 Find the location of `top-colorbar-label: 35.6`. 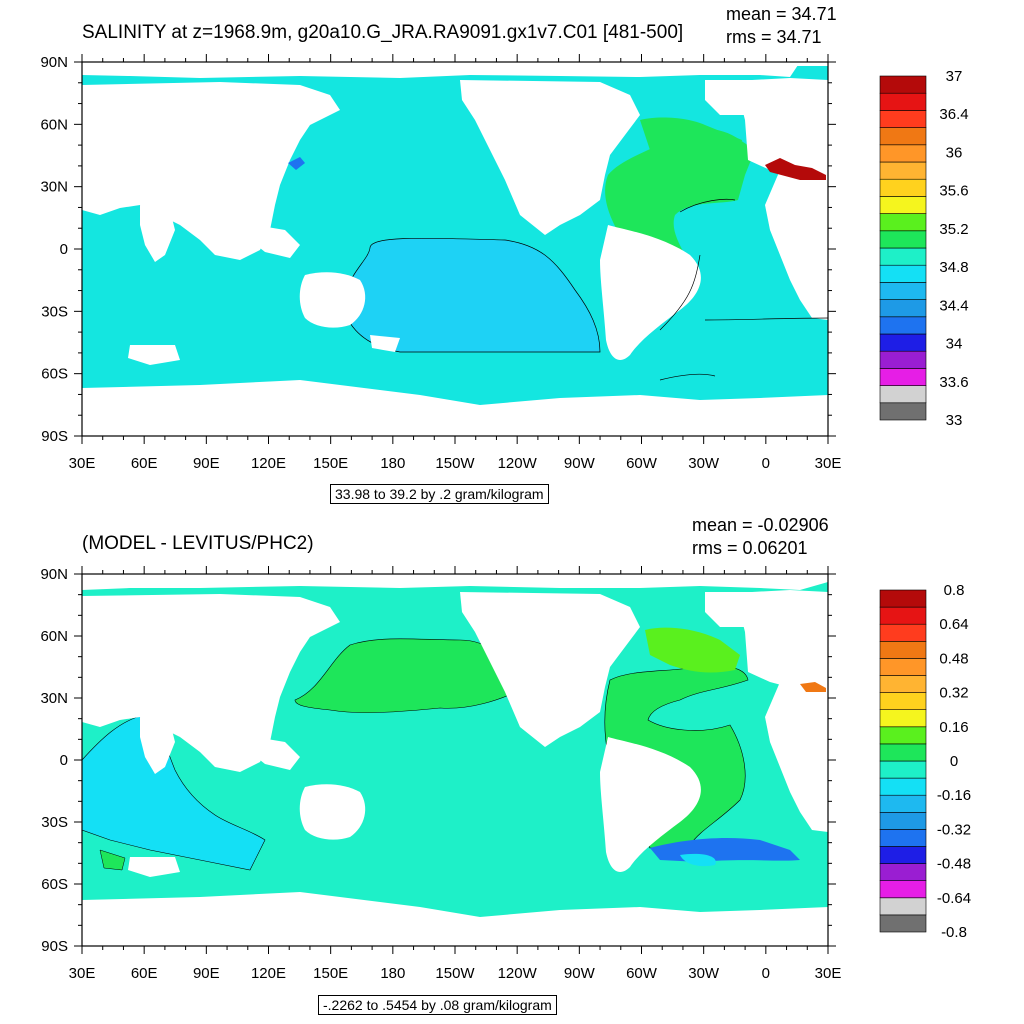

top-colorbar-label: 35.6 is located at coordinates (953, 191).